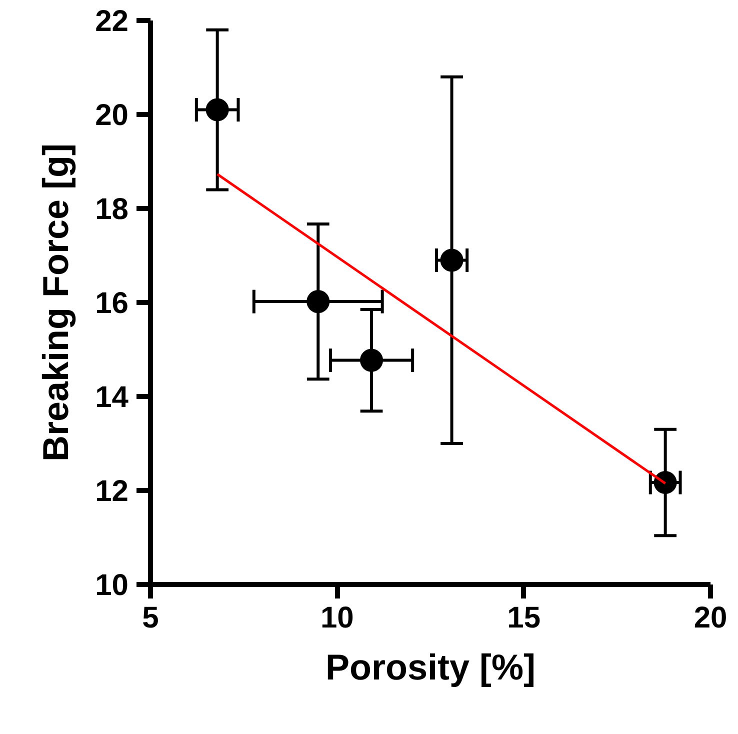 The width and height of the screenshot is (738, 734). Describe the element at coordinates (150, 618) in the screenshot. I see `x-tick-label: 5` at that location.